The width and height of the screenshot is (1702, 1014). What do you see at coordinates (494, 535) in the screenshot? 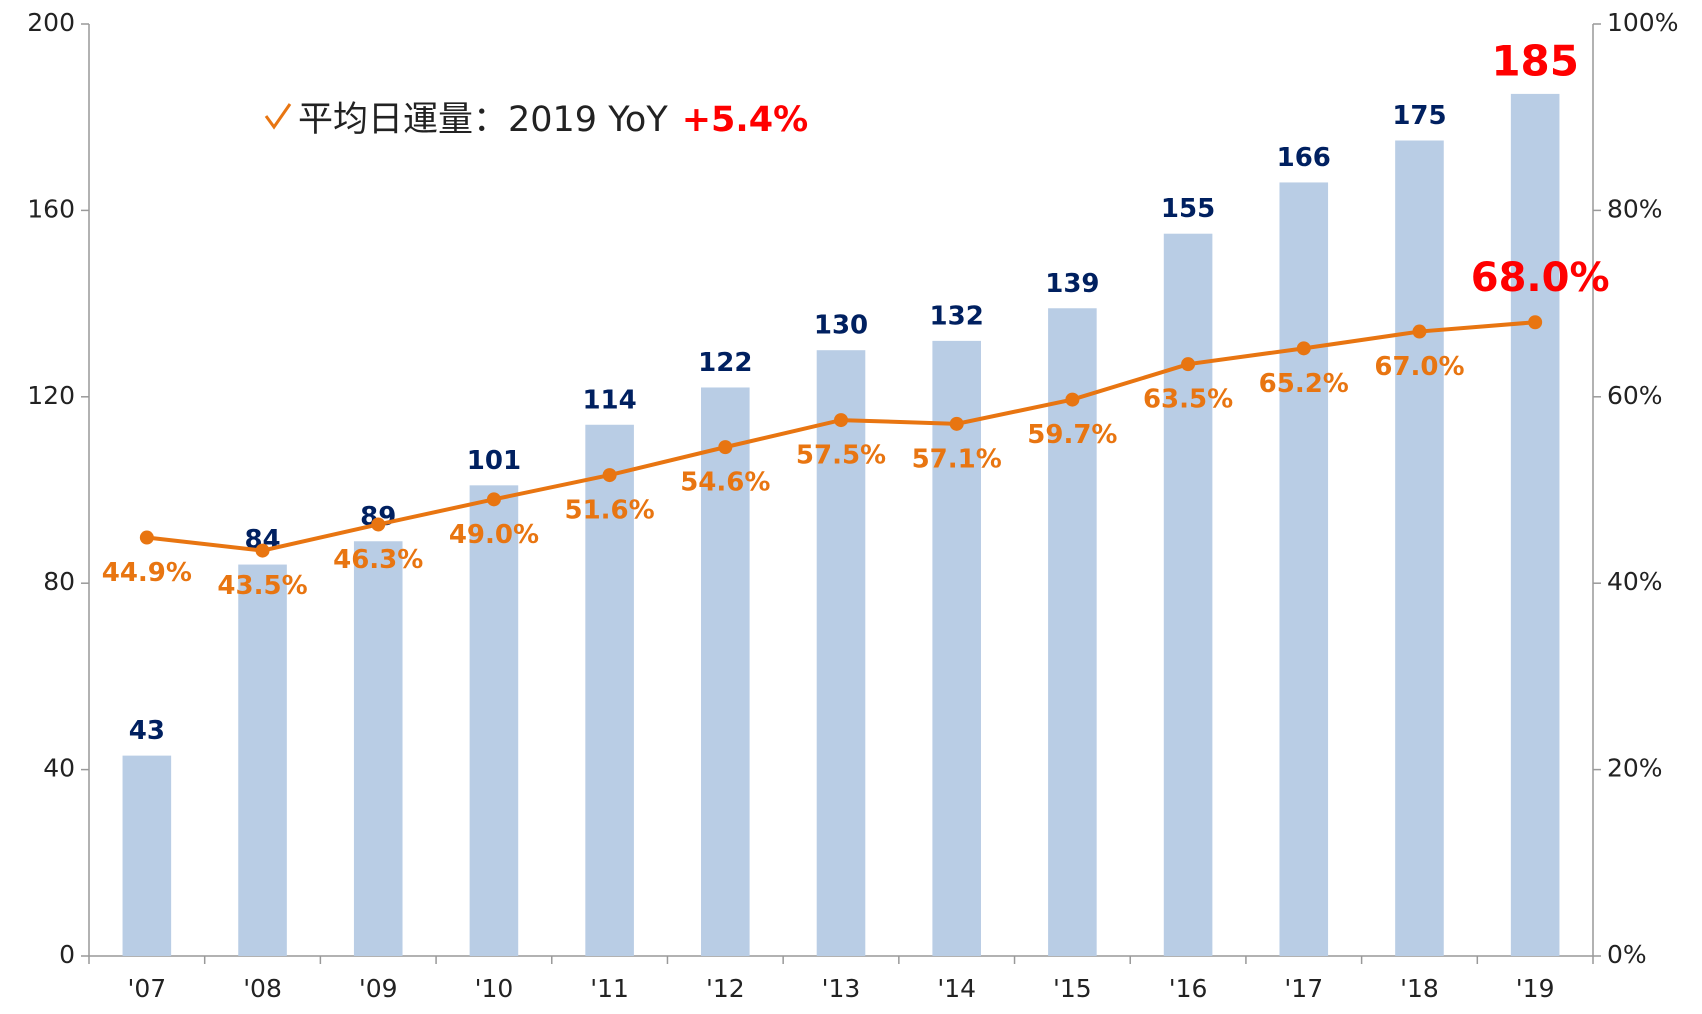
I see `line-label: 49.0%` at bounding box center [494, 535].